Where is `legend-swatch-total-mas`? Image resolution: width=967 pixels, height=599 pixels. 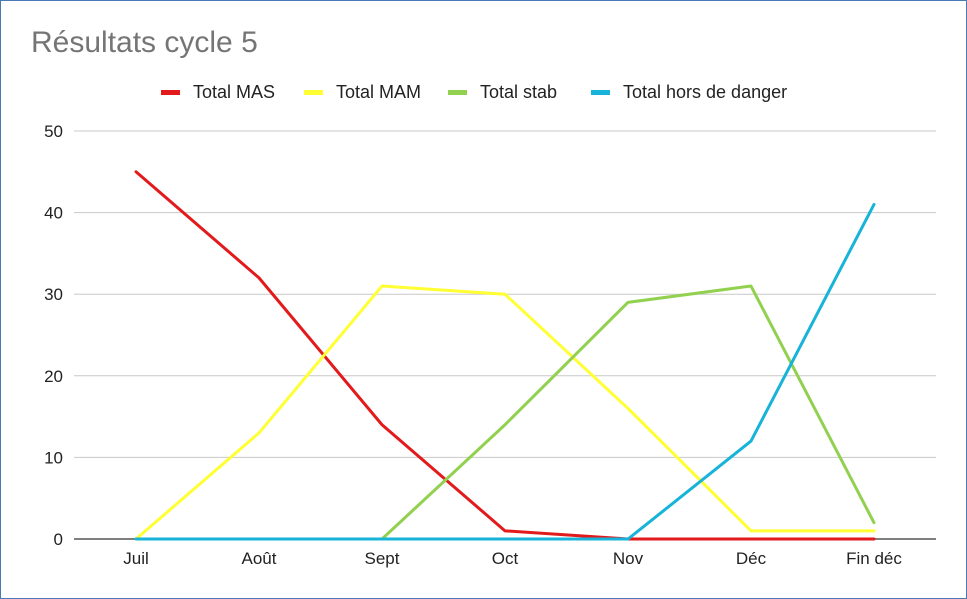
legend-swatch-total-mas is located at coordinates (170, 92).